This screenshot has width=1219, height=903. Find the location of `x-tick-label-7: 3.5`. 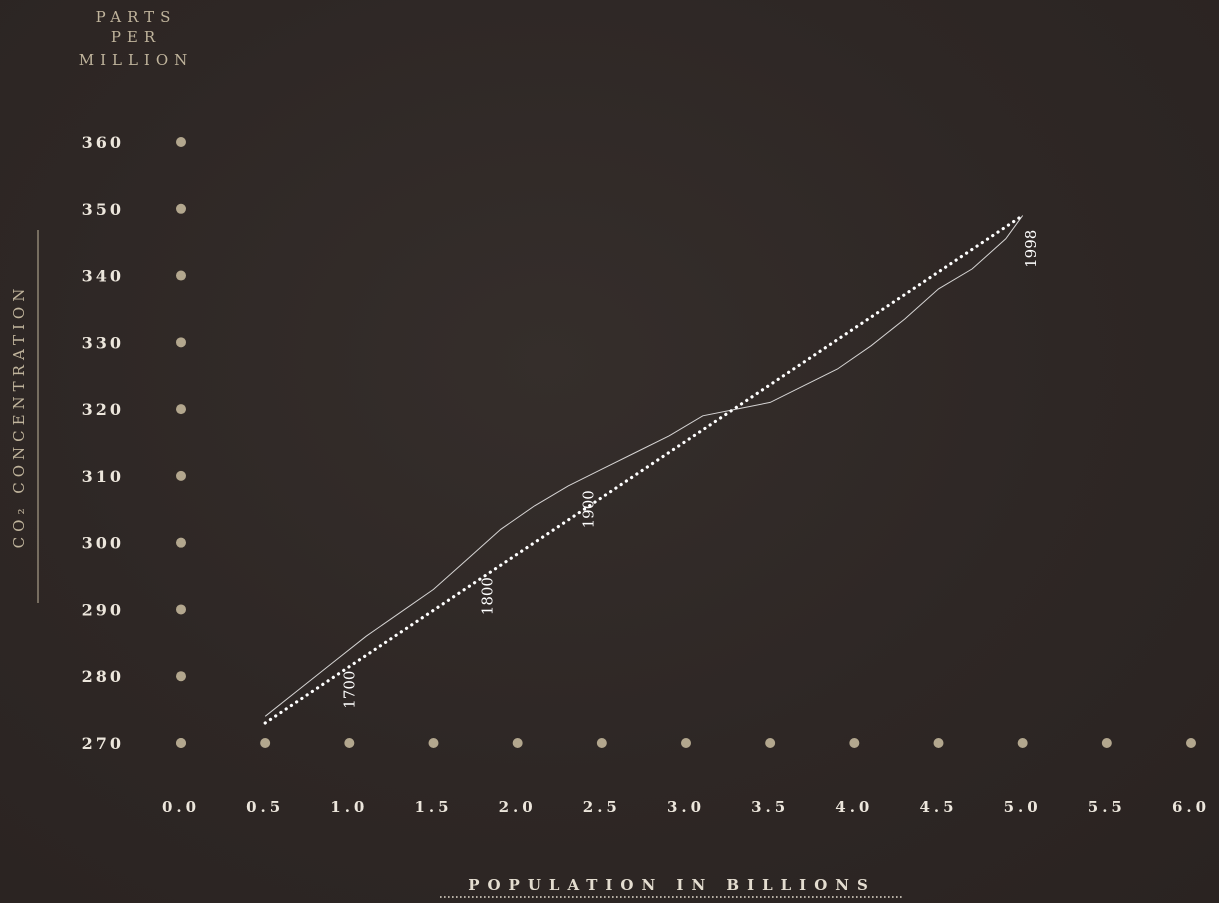

x-tick-label-7: 3.5 is located at coordinates (770, 807).